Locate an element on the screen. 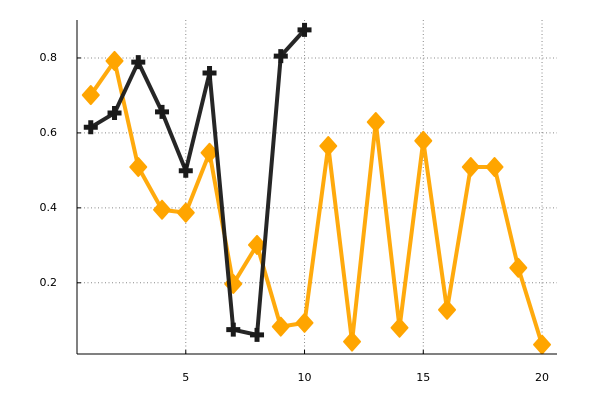 This screenshot has width=600, height=400. y-tick-label: 0.6 is located at coordinates (49, 132).